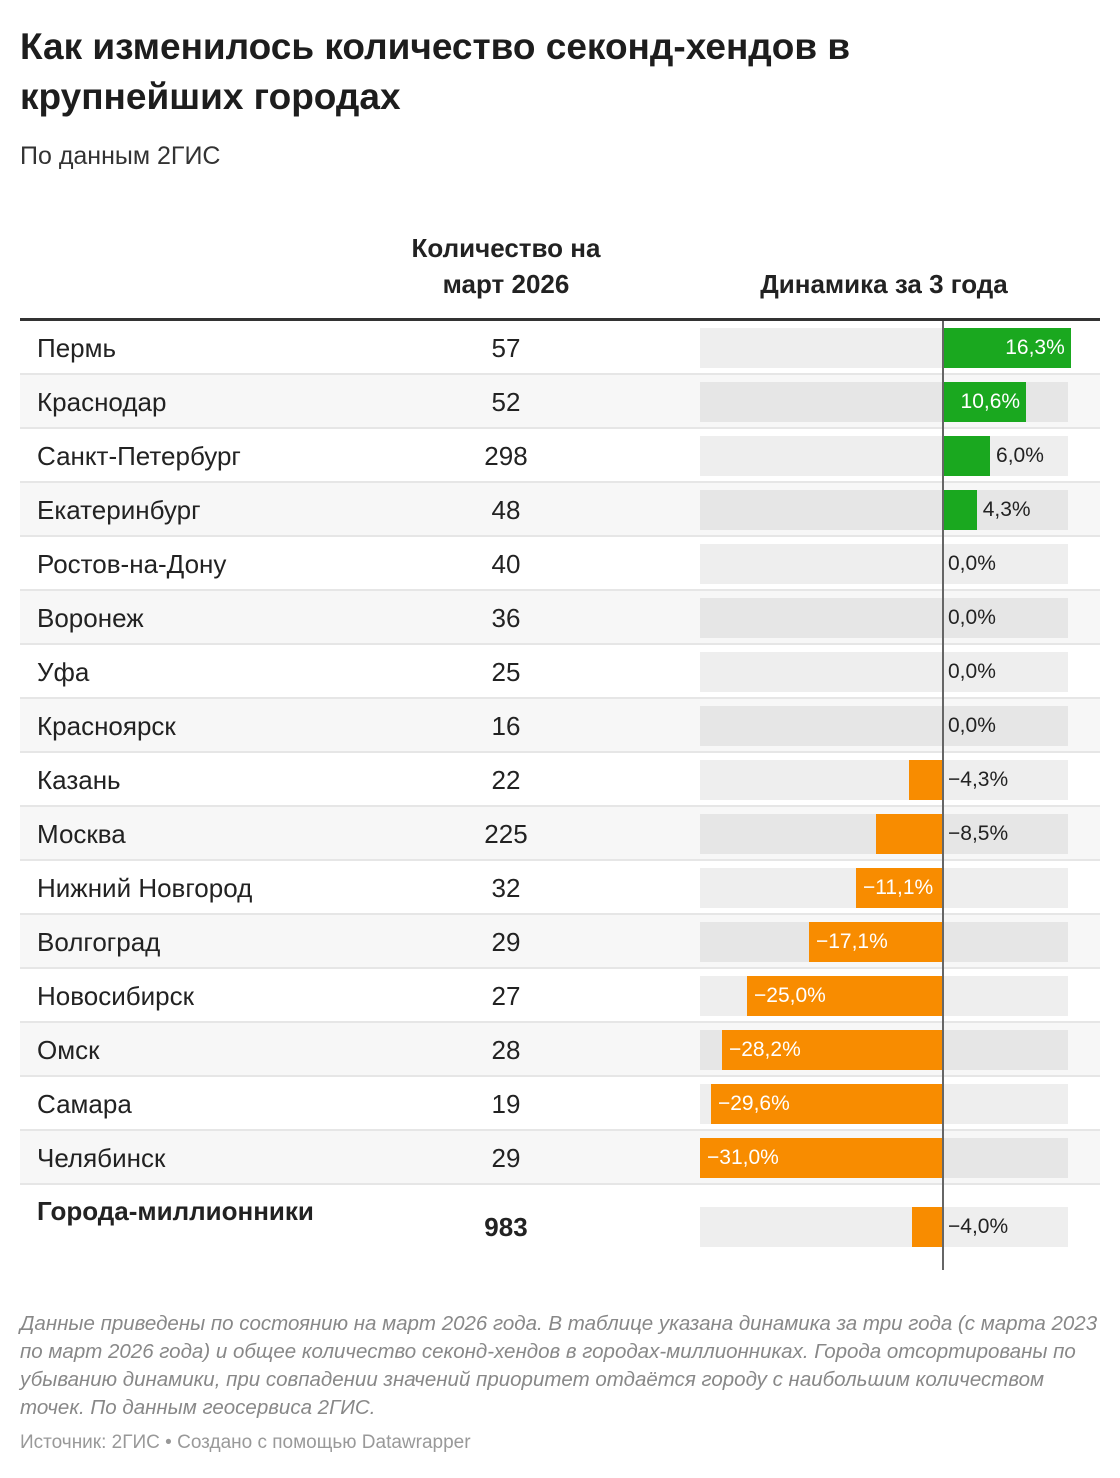  I want to click on change-label: −4,0%, so click(978, 1226).